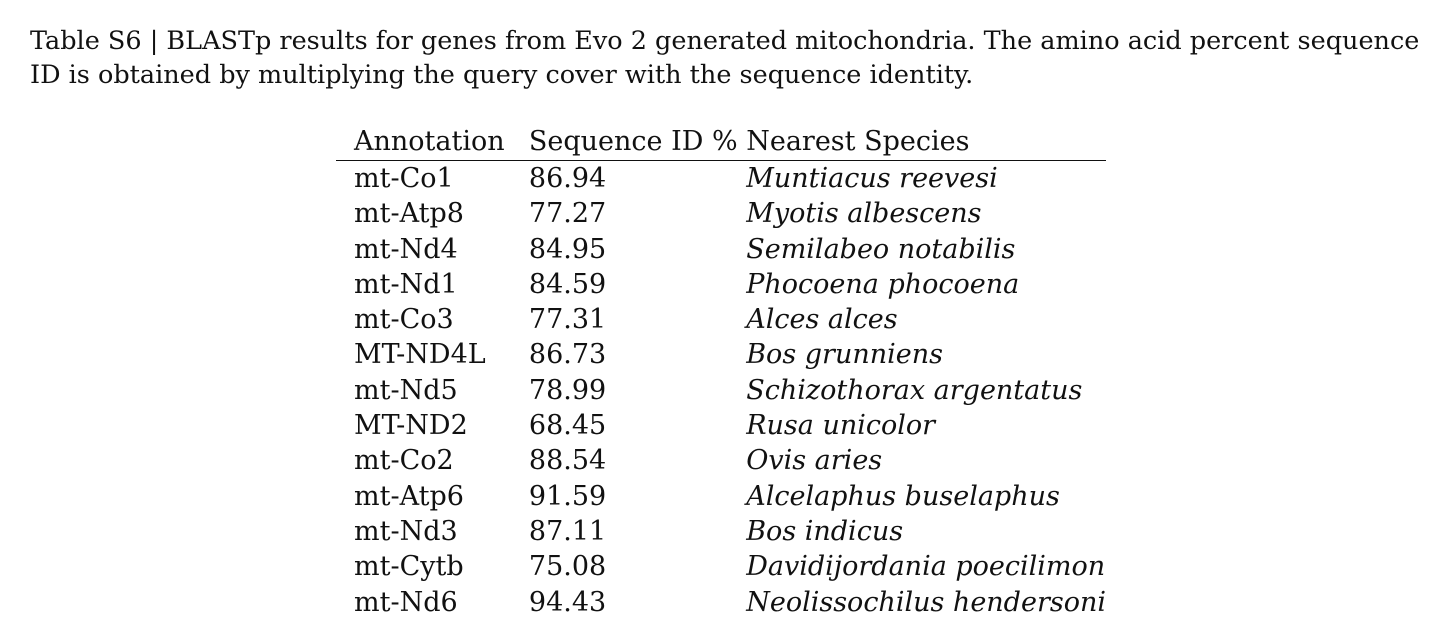 The height and width of the screenshot is (638, 1456). Describe the element at coordinates (872, 178) in the screenshot. I see `cell-nearest-species: Muntiacus reevesi` at that location.